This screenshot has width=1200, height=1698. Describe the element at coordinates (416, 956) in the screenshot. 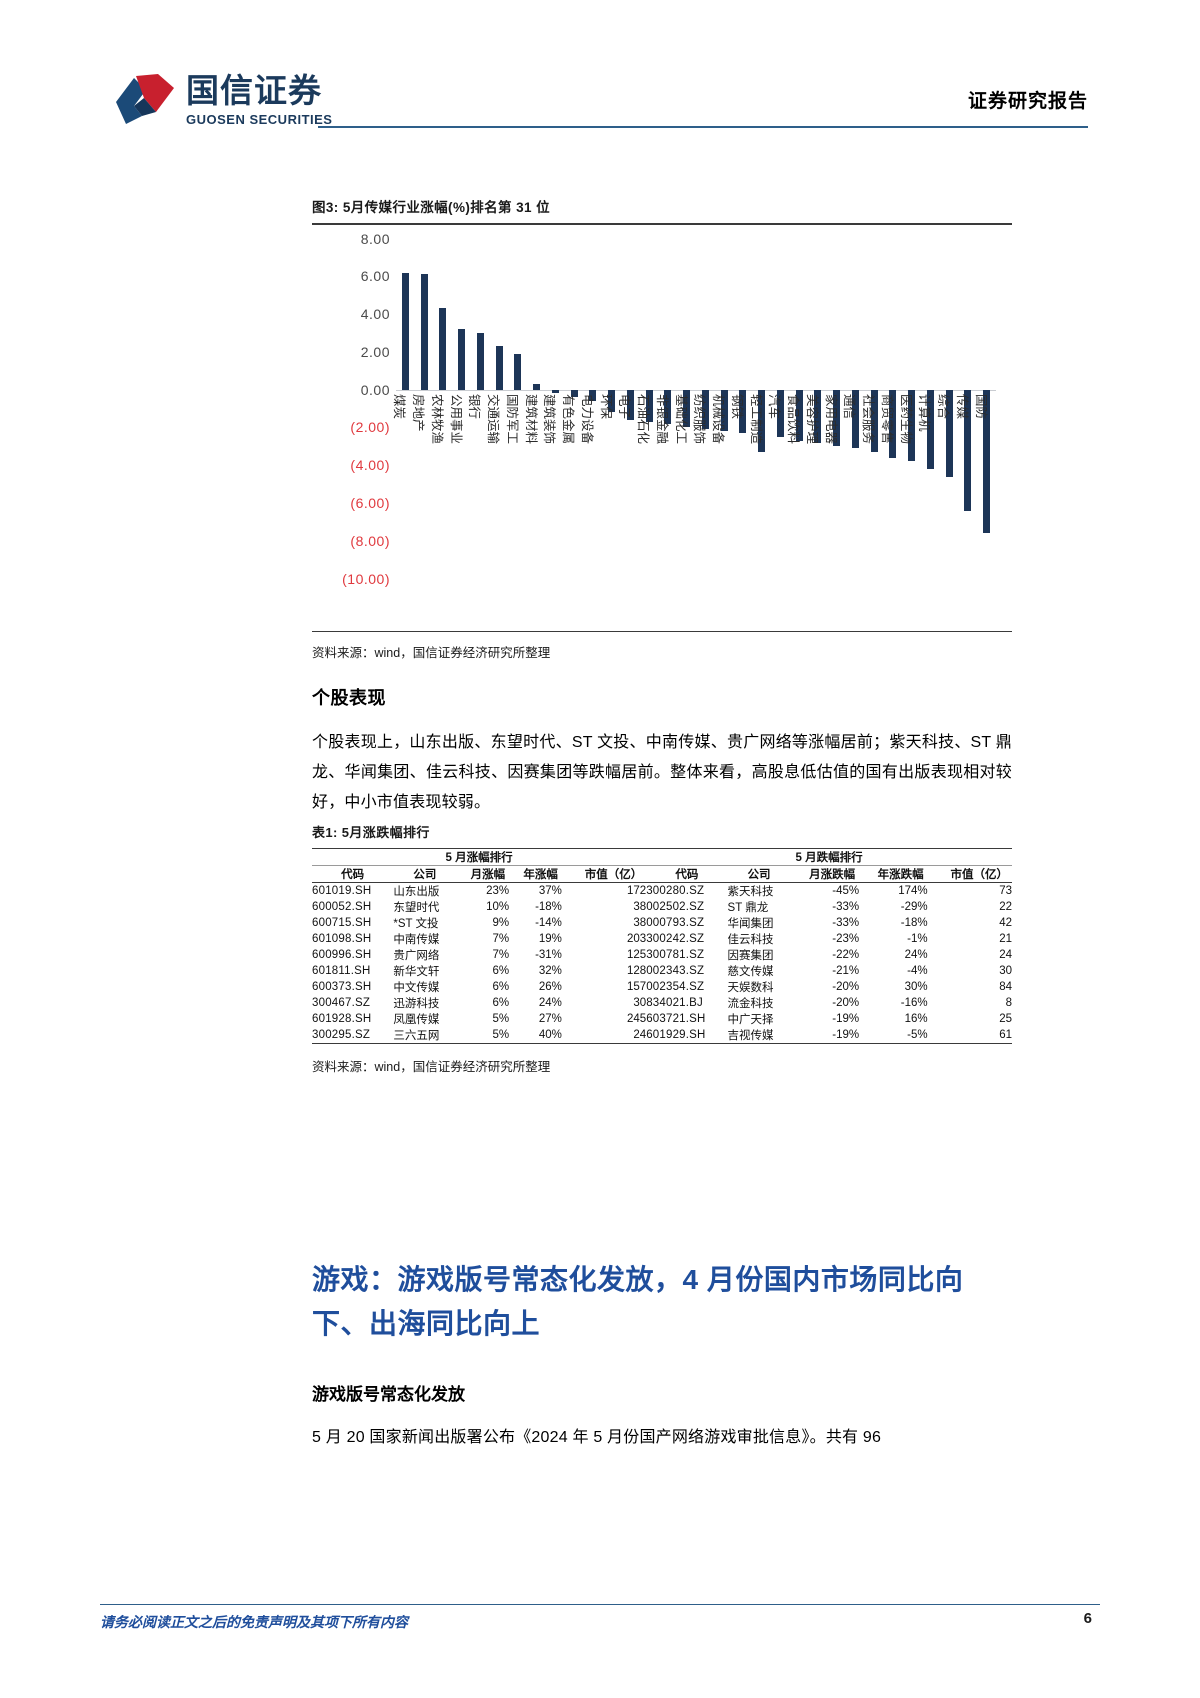

I see `cell-company-left: 贵广网络` at that location.